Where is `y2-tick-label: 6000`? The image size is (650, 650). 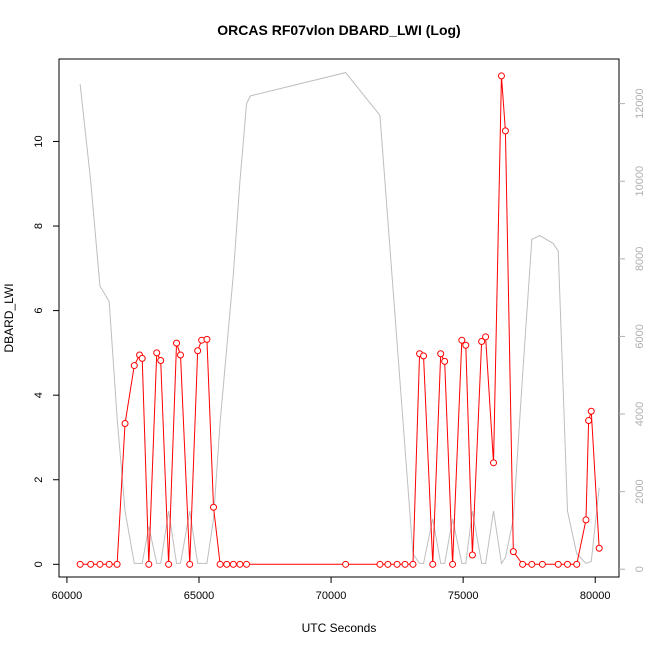
y2-tick-label: 6000 is located at coordinates (640, 336).